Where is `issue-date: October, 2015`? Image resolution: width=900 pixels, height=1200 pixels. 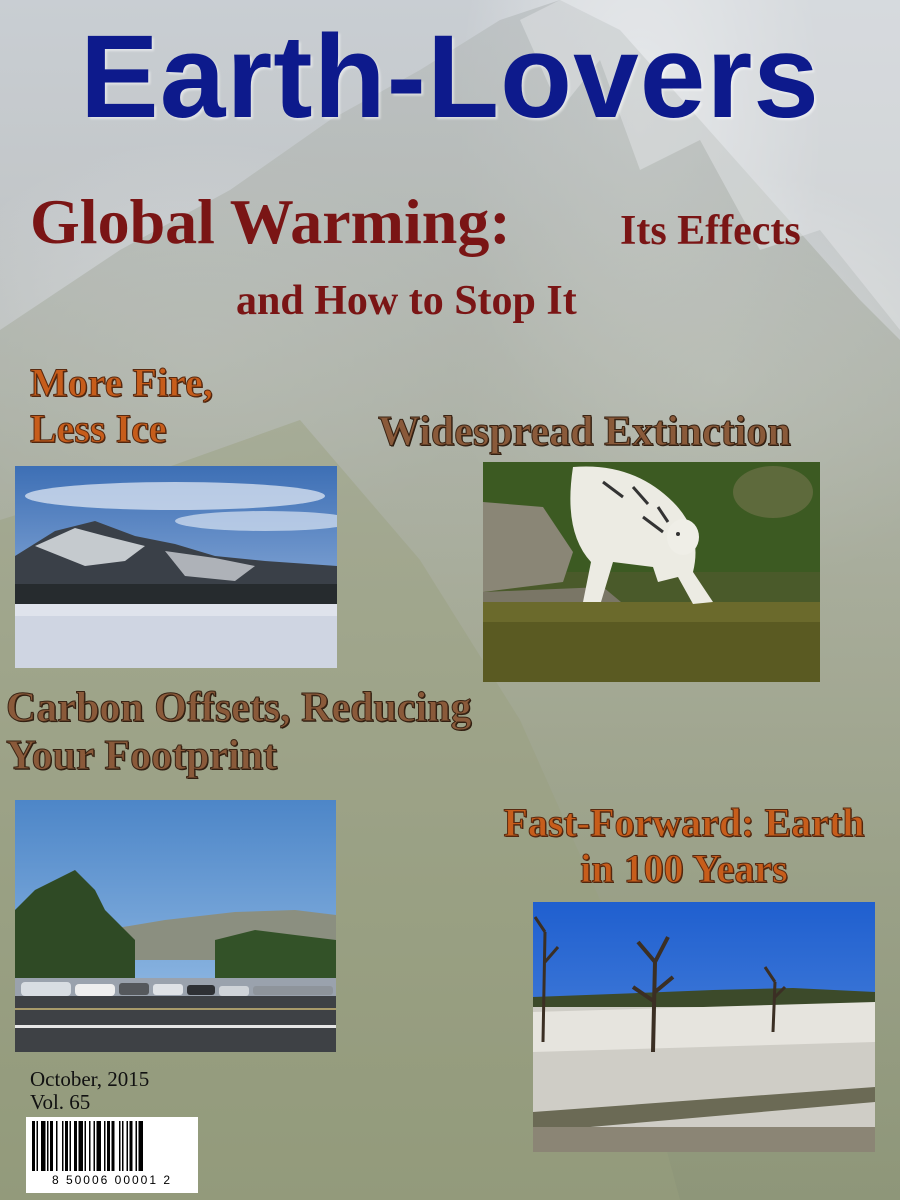
issue-date: October, 2015 is located at coordinates (90, 1079).